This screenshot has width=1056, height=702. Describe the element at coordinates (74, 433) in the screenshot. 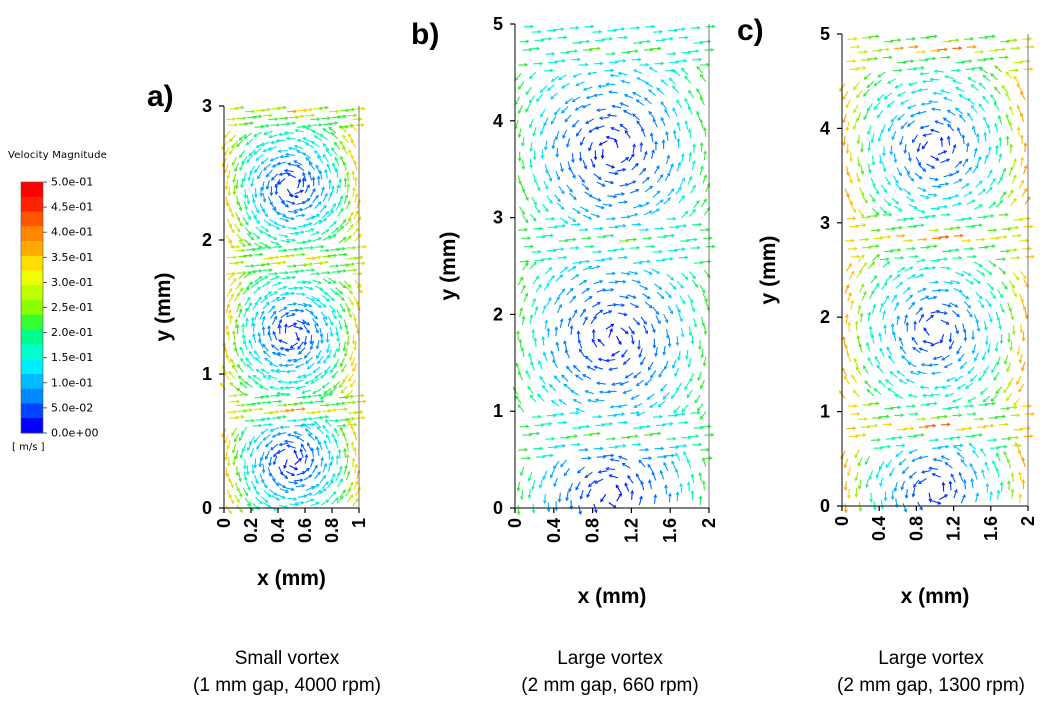

I see `legend-tick-label: 0.0e+00` at that location.